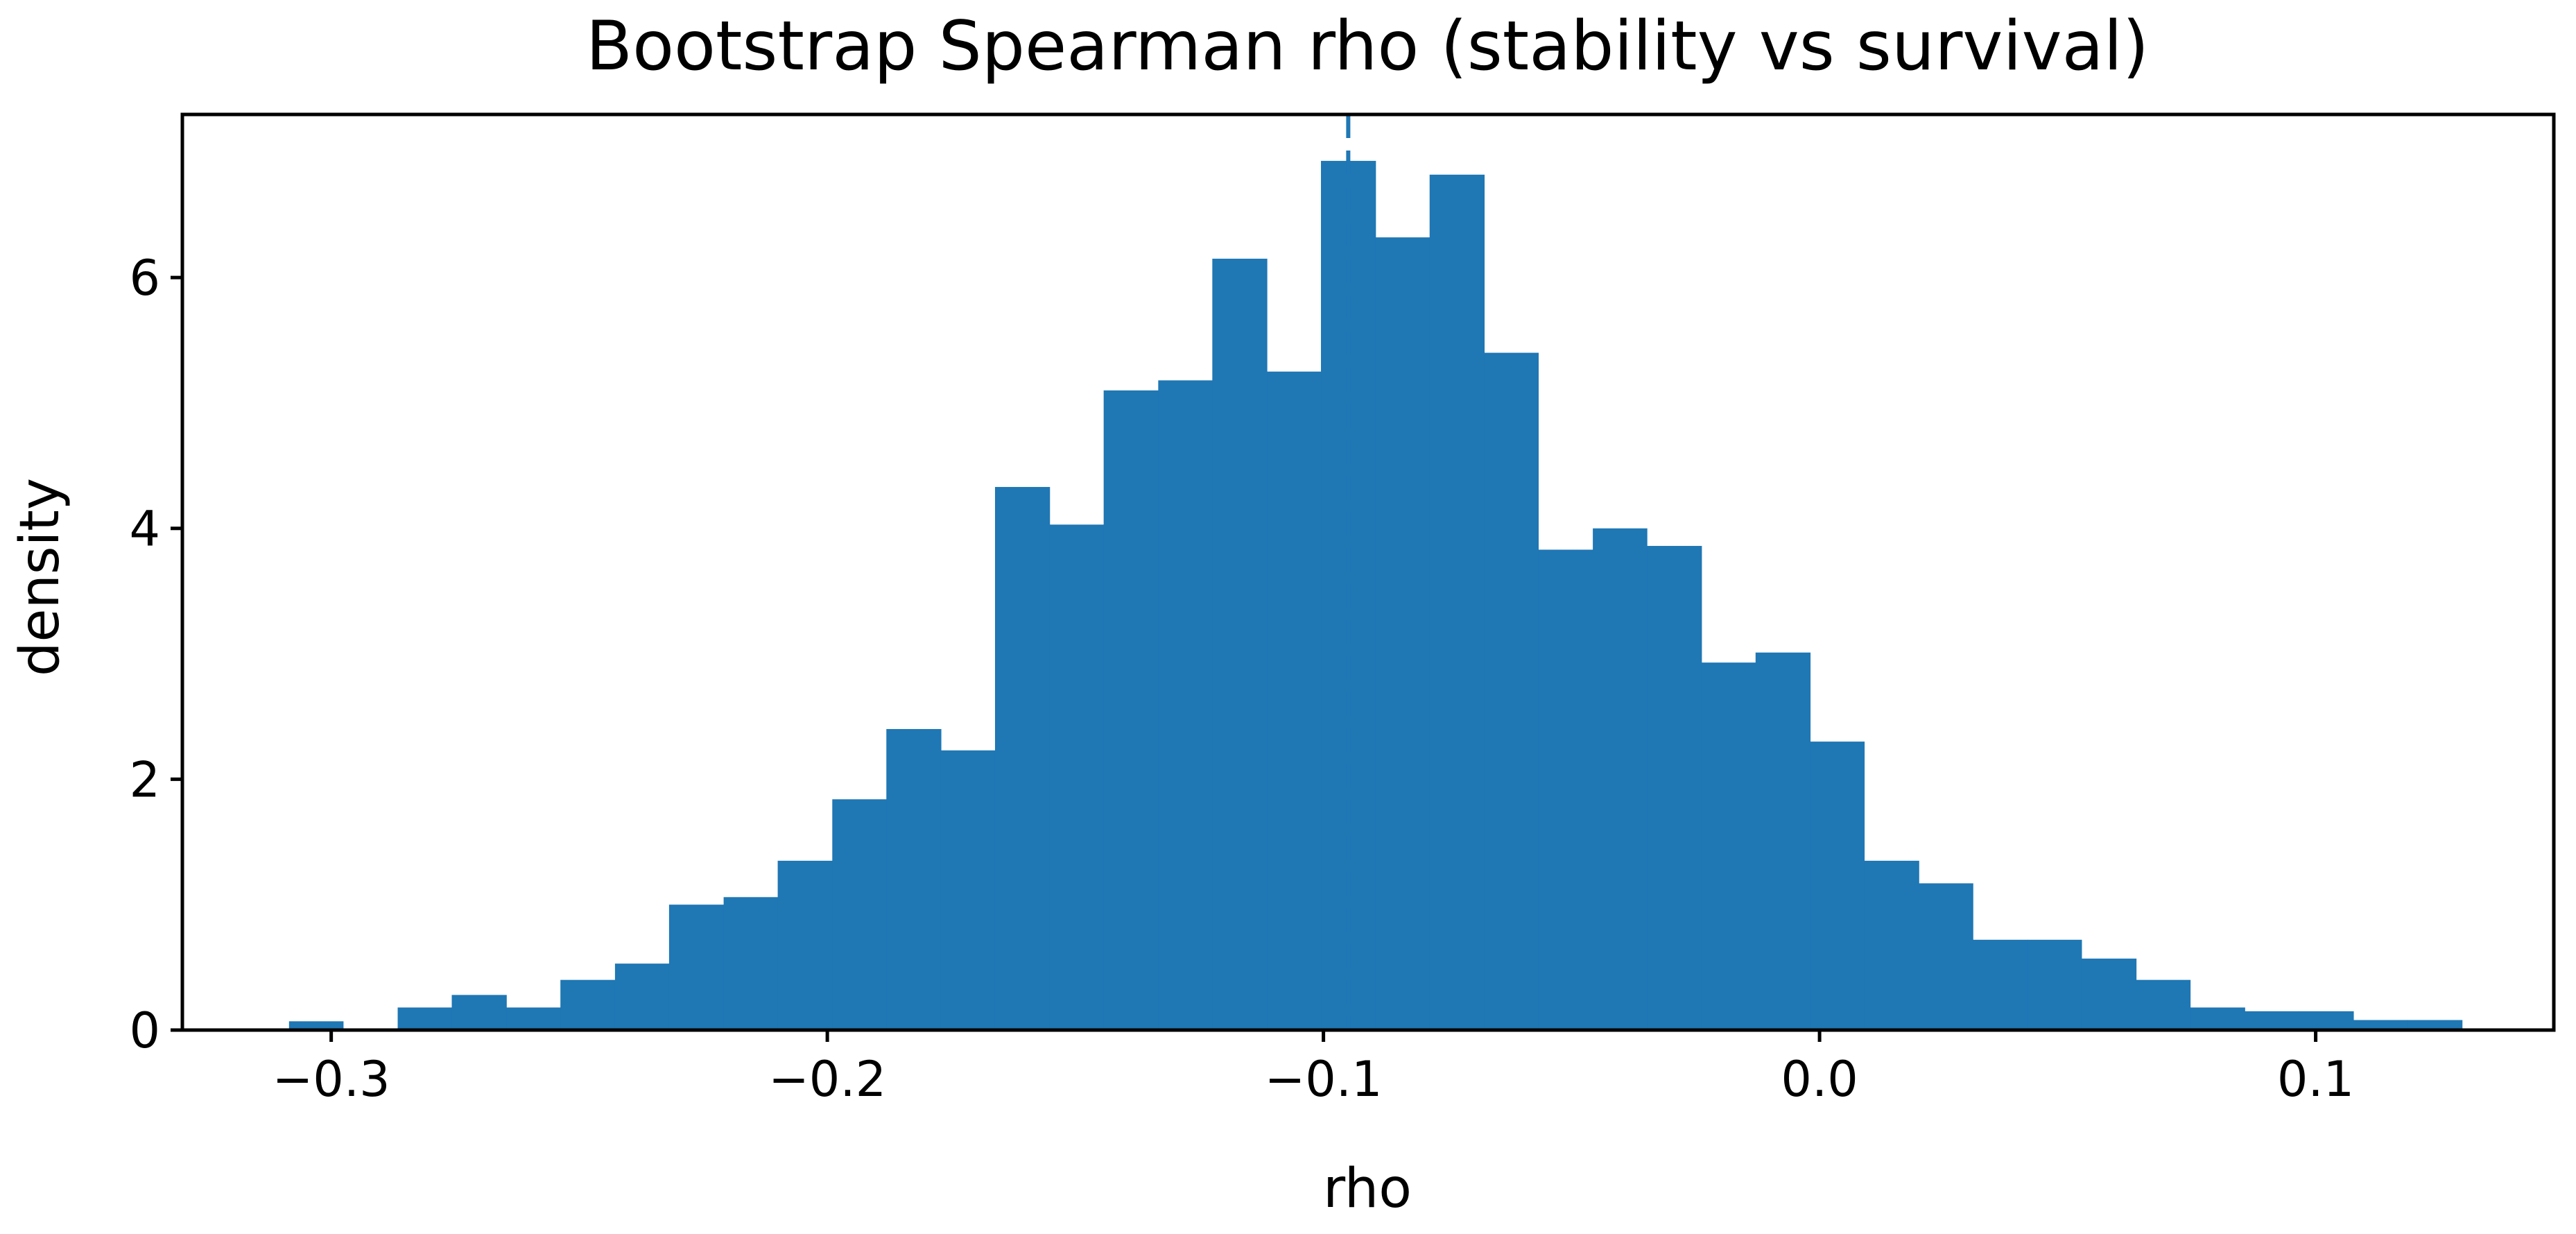  I want to click on y-tick-label: 2, so click(144, 779).